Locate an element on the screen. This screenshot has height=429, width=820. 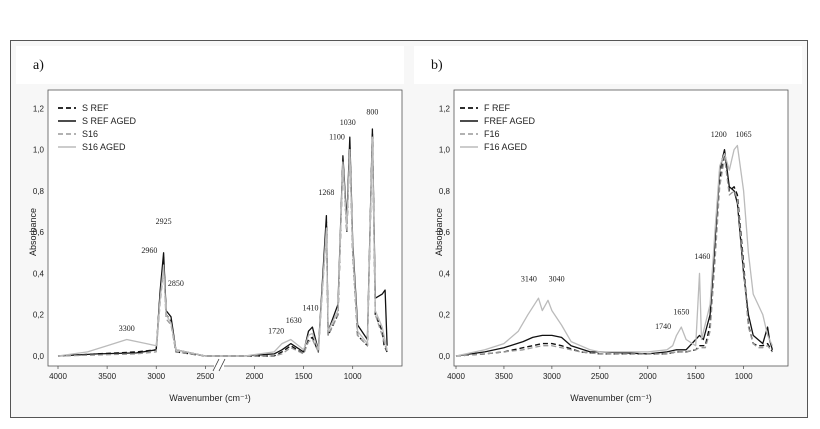
panel-a-peak-label: 1630 is located at coordinates (294, 320).